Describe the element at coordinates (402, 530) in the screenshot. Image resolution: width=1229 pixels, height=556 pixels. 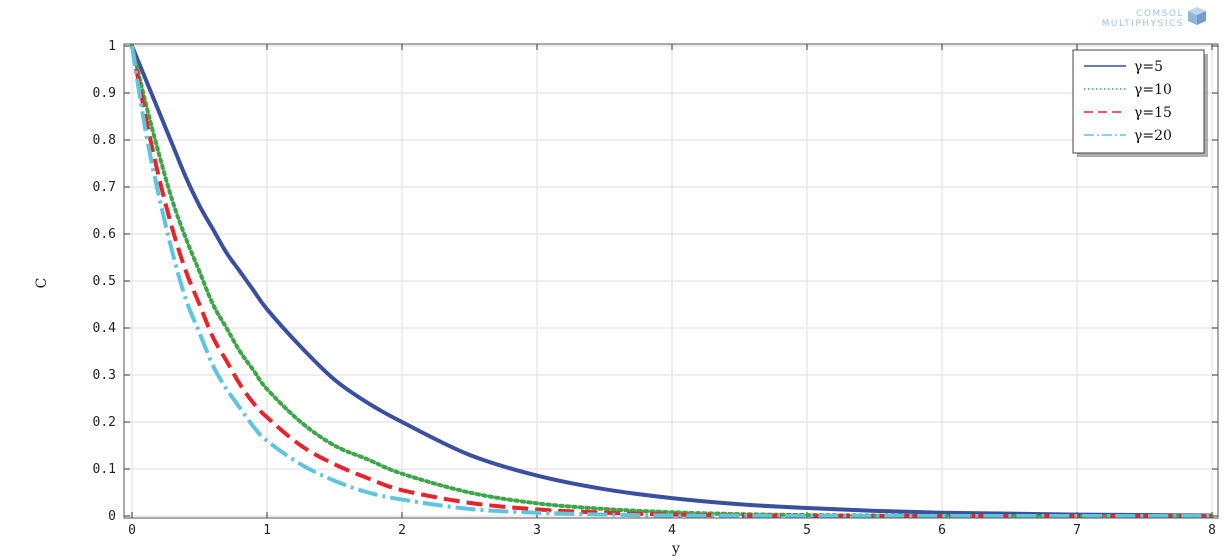
I see `x-tick-label-2: 2` at that location.